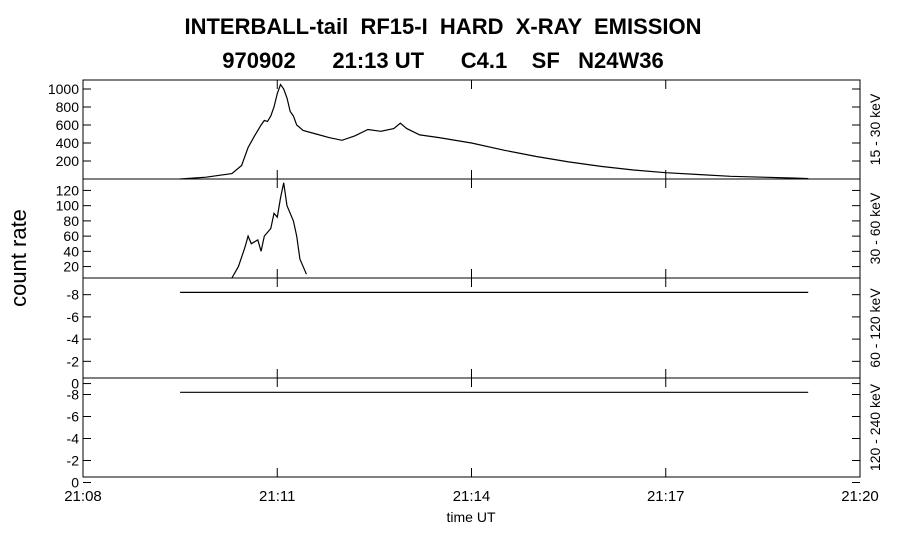  What do you see at coordinates (875, 328) in the screenshot?
I see `band-label: 60 - 120 keV` at bounding box center [875, 328].